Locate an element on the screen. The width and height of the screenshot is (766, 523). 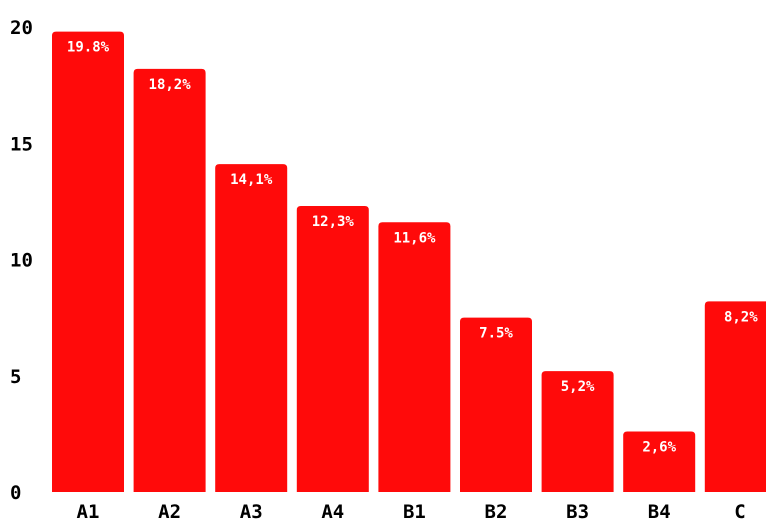
x-tick-label: A4 is located at coordinates (332, 512).